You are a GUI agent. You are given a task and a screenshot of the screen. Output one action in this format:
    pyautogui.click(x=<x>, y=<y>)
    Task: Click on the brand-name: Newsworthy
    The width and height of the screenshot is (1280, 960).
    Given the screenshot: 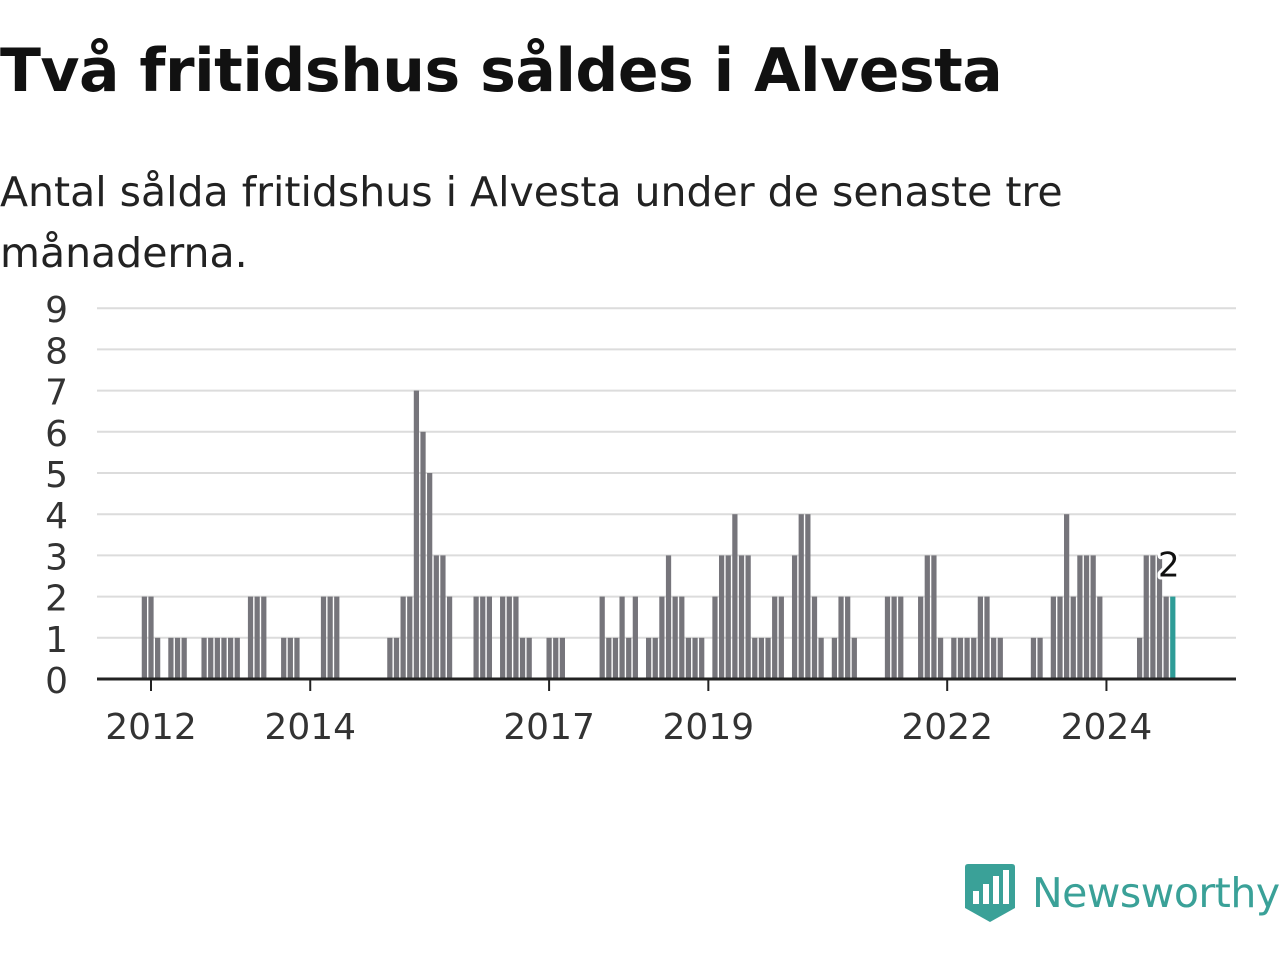 What is the action you would take?
    pyautogui.click(x=1156, y=893)
    